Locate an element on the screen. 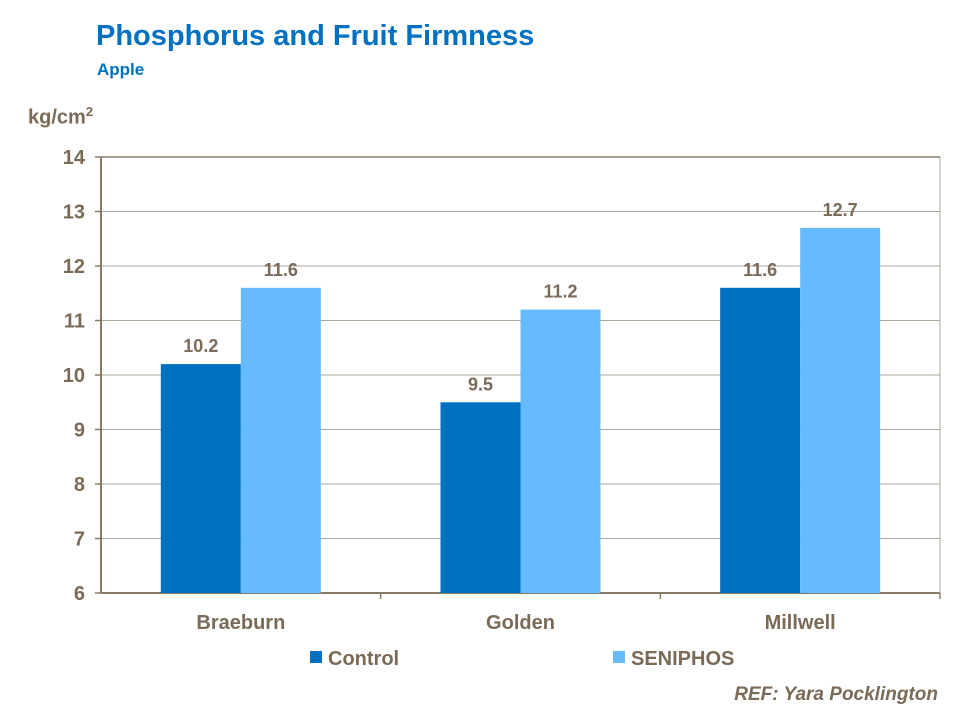 This screenshot has height=720, width=960. data-label: 10.2 is located at coordinates (200, 346).